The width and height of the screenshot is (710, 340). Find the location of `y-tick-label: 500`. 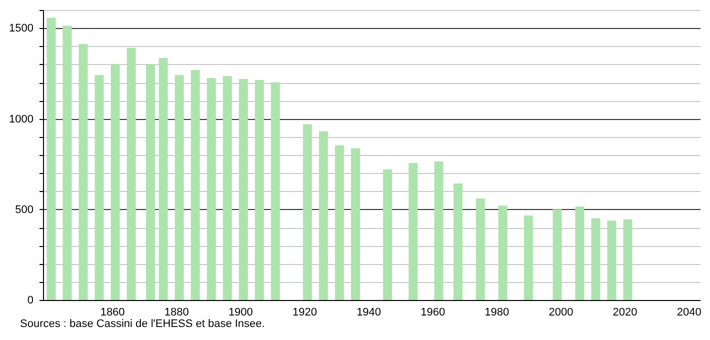

y-tick-label: 500 is located at coordinates (24, 210).